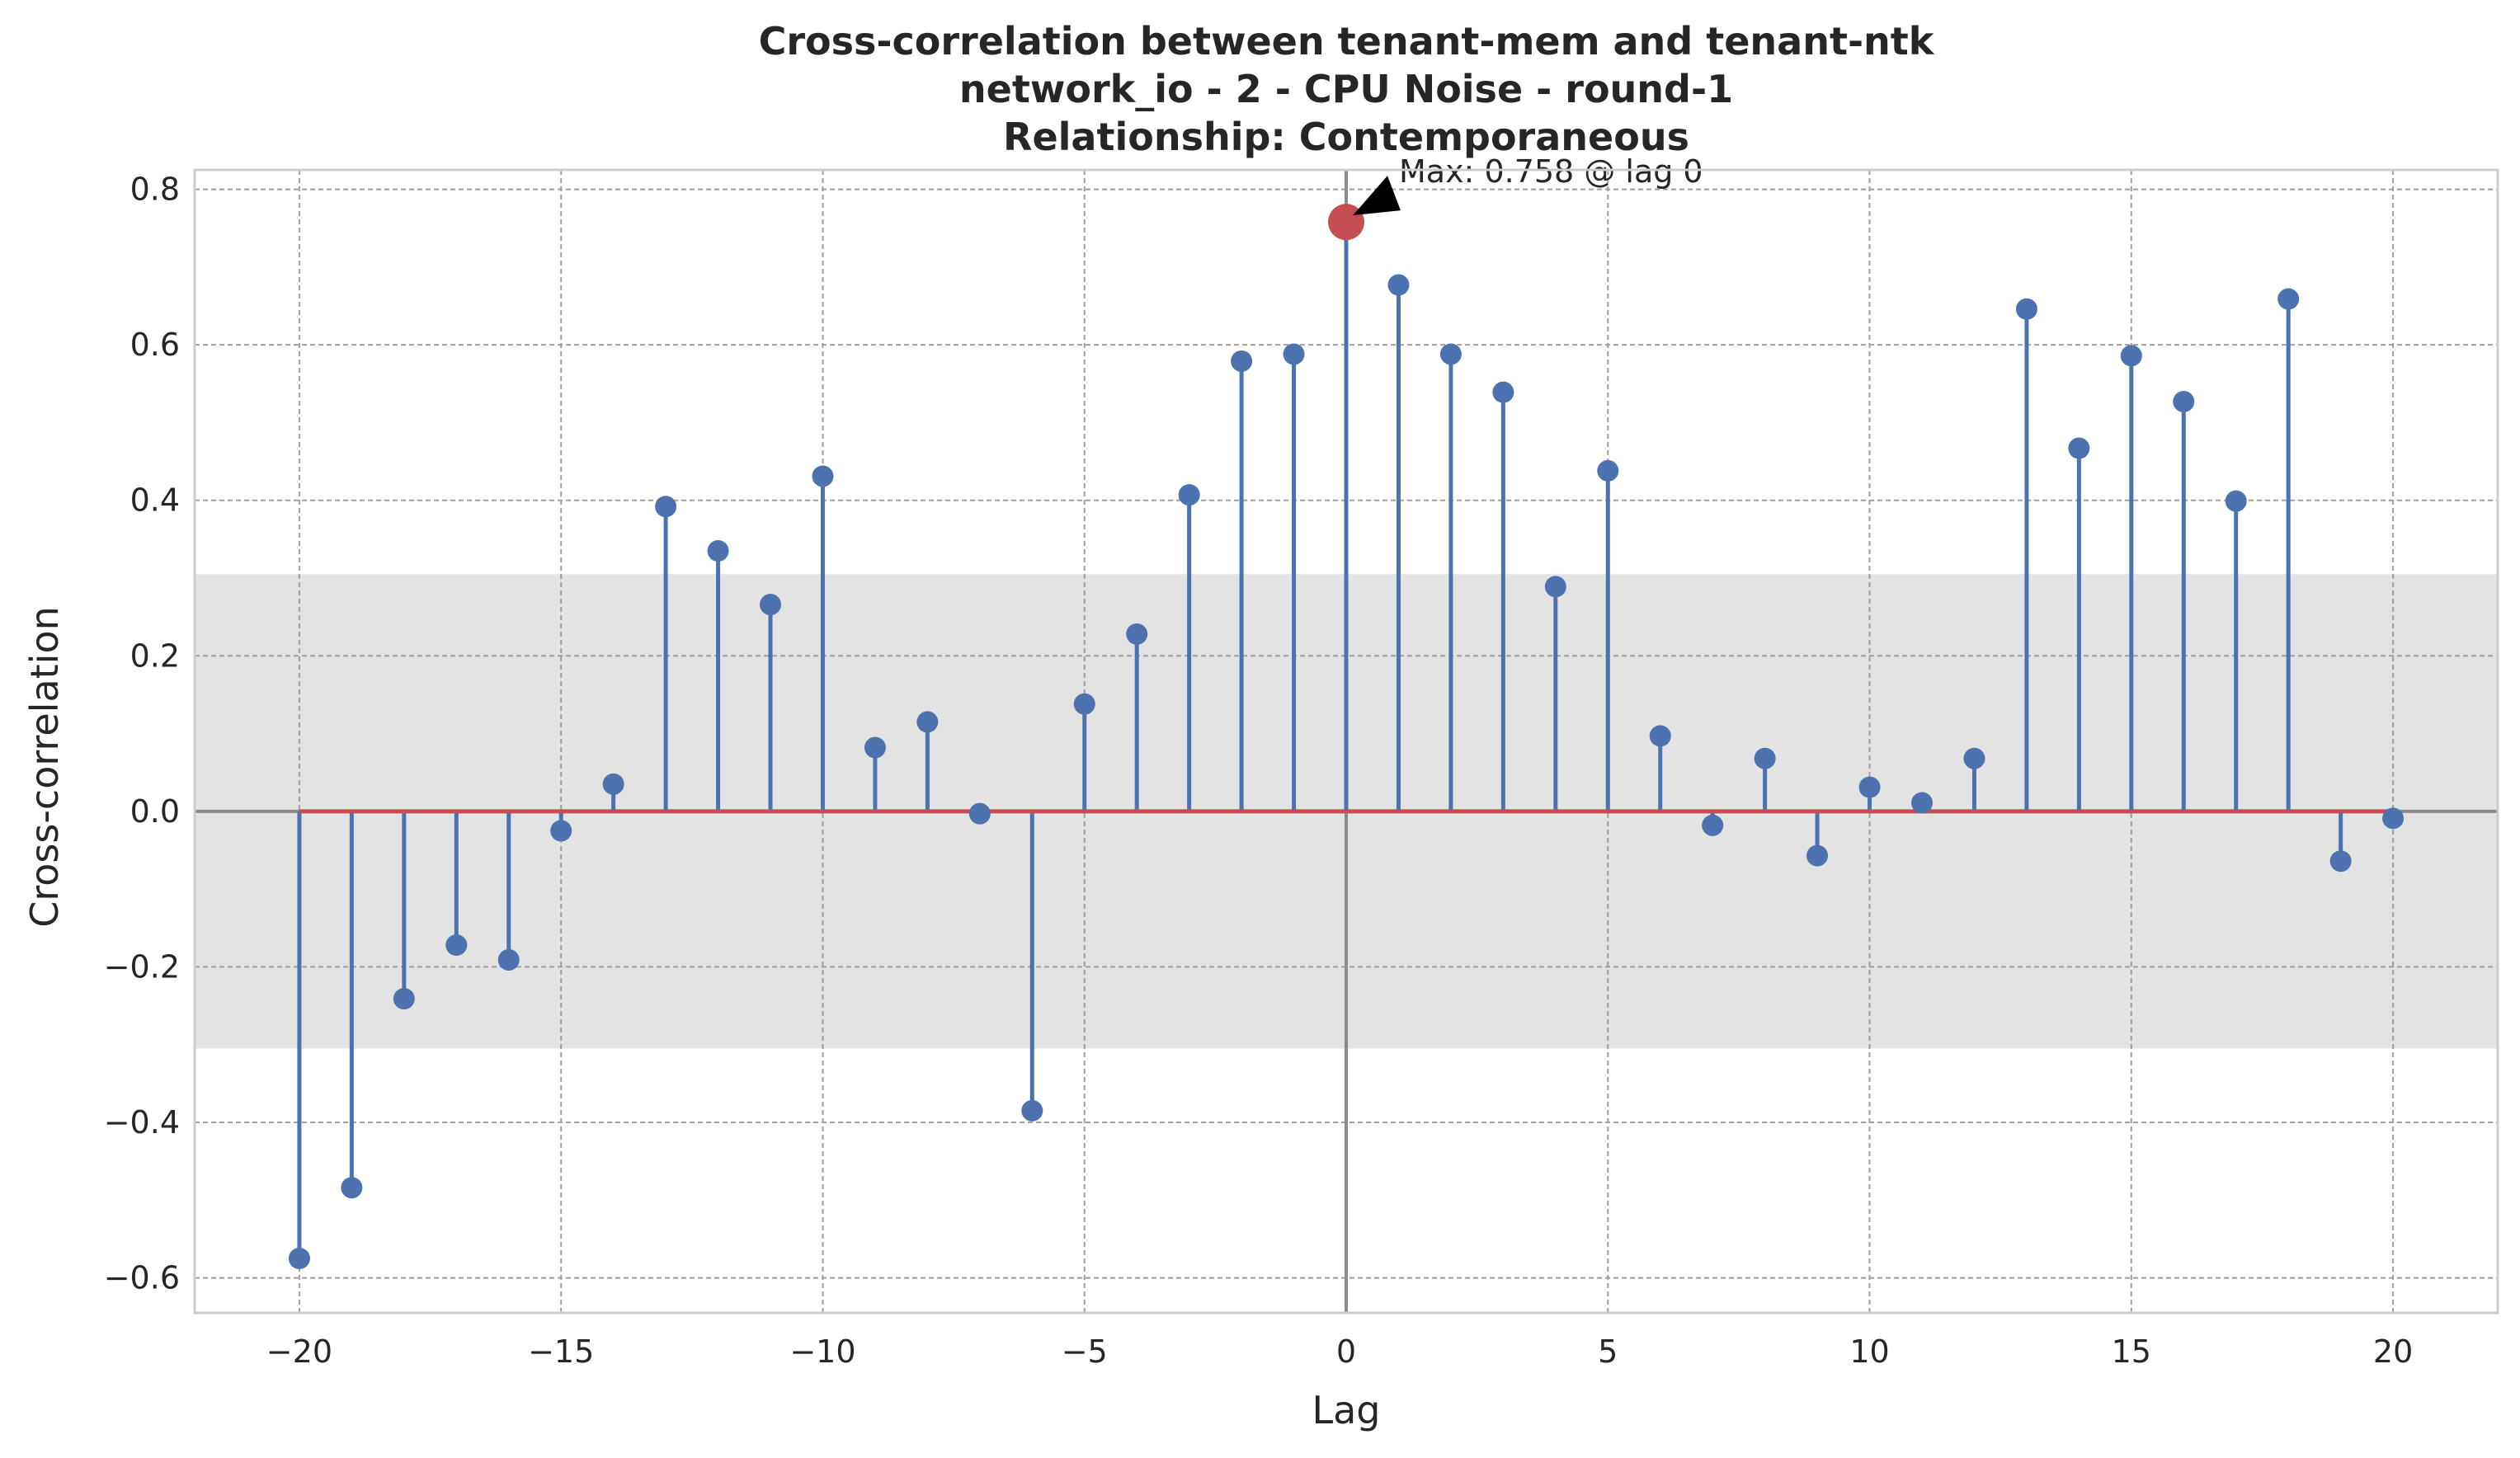  Describe the element at coordinates (2131, 1351) in the screenshot. I see `x-tick-label: 15` at that location.